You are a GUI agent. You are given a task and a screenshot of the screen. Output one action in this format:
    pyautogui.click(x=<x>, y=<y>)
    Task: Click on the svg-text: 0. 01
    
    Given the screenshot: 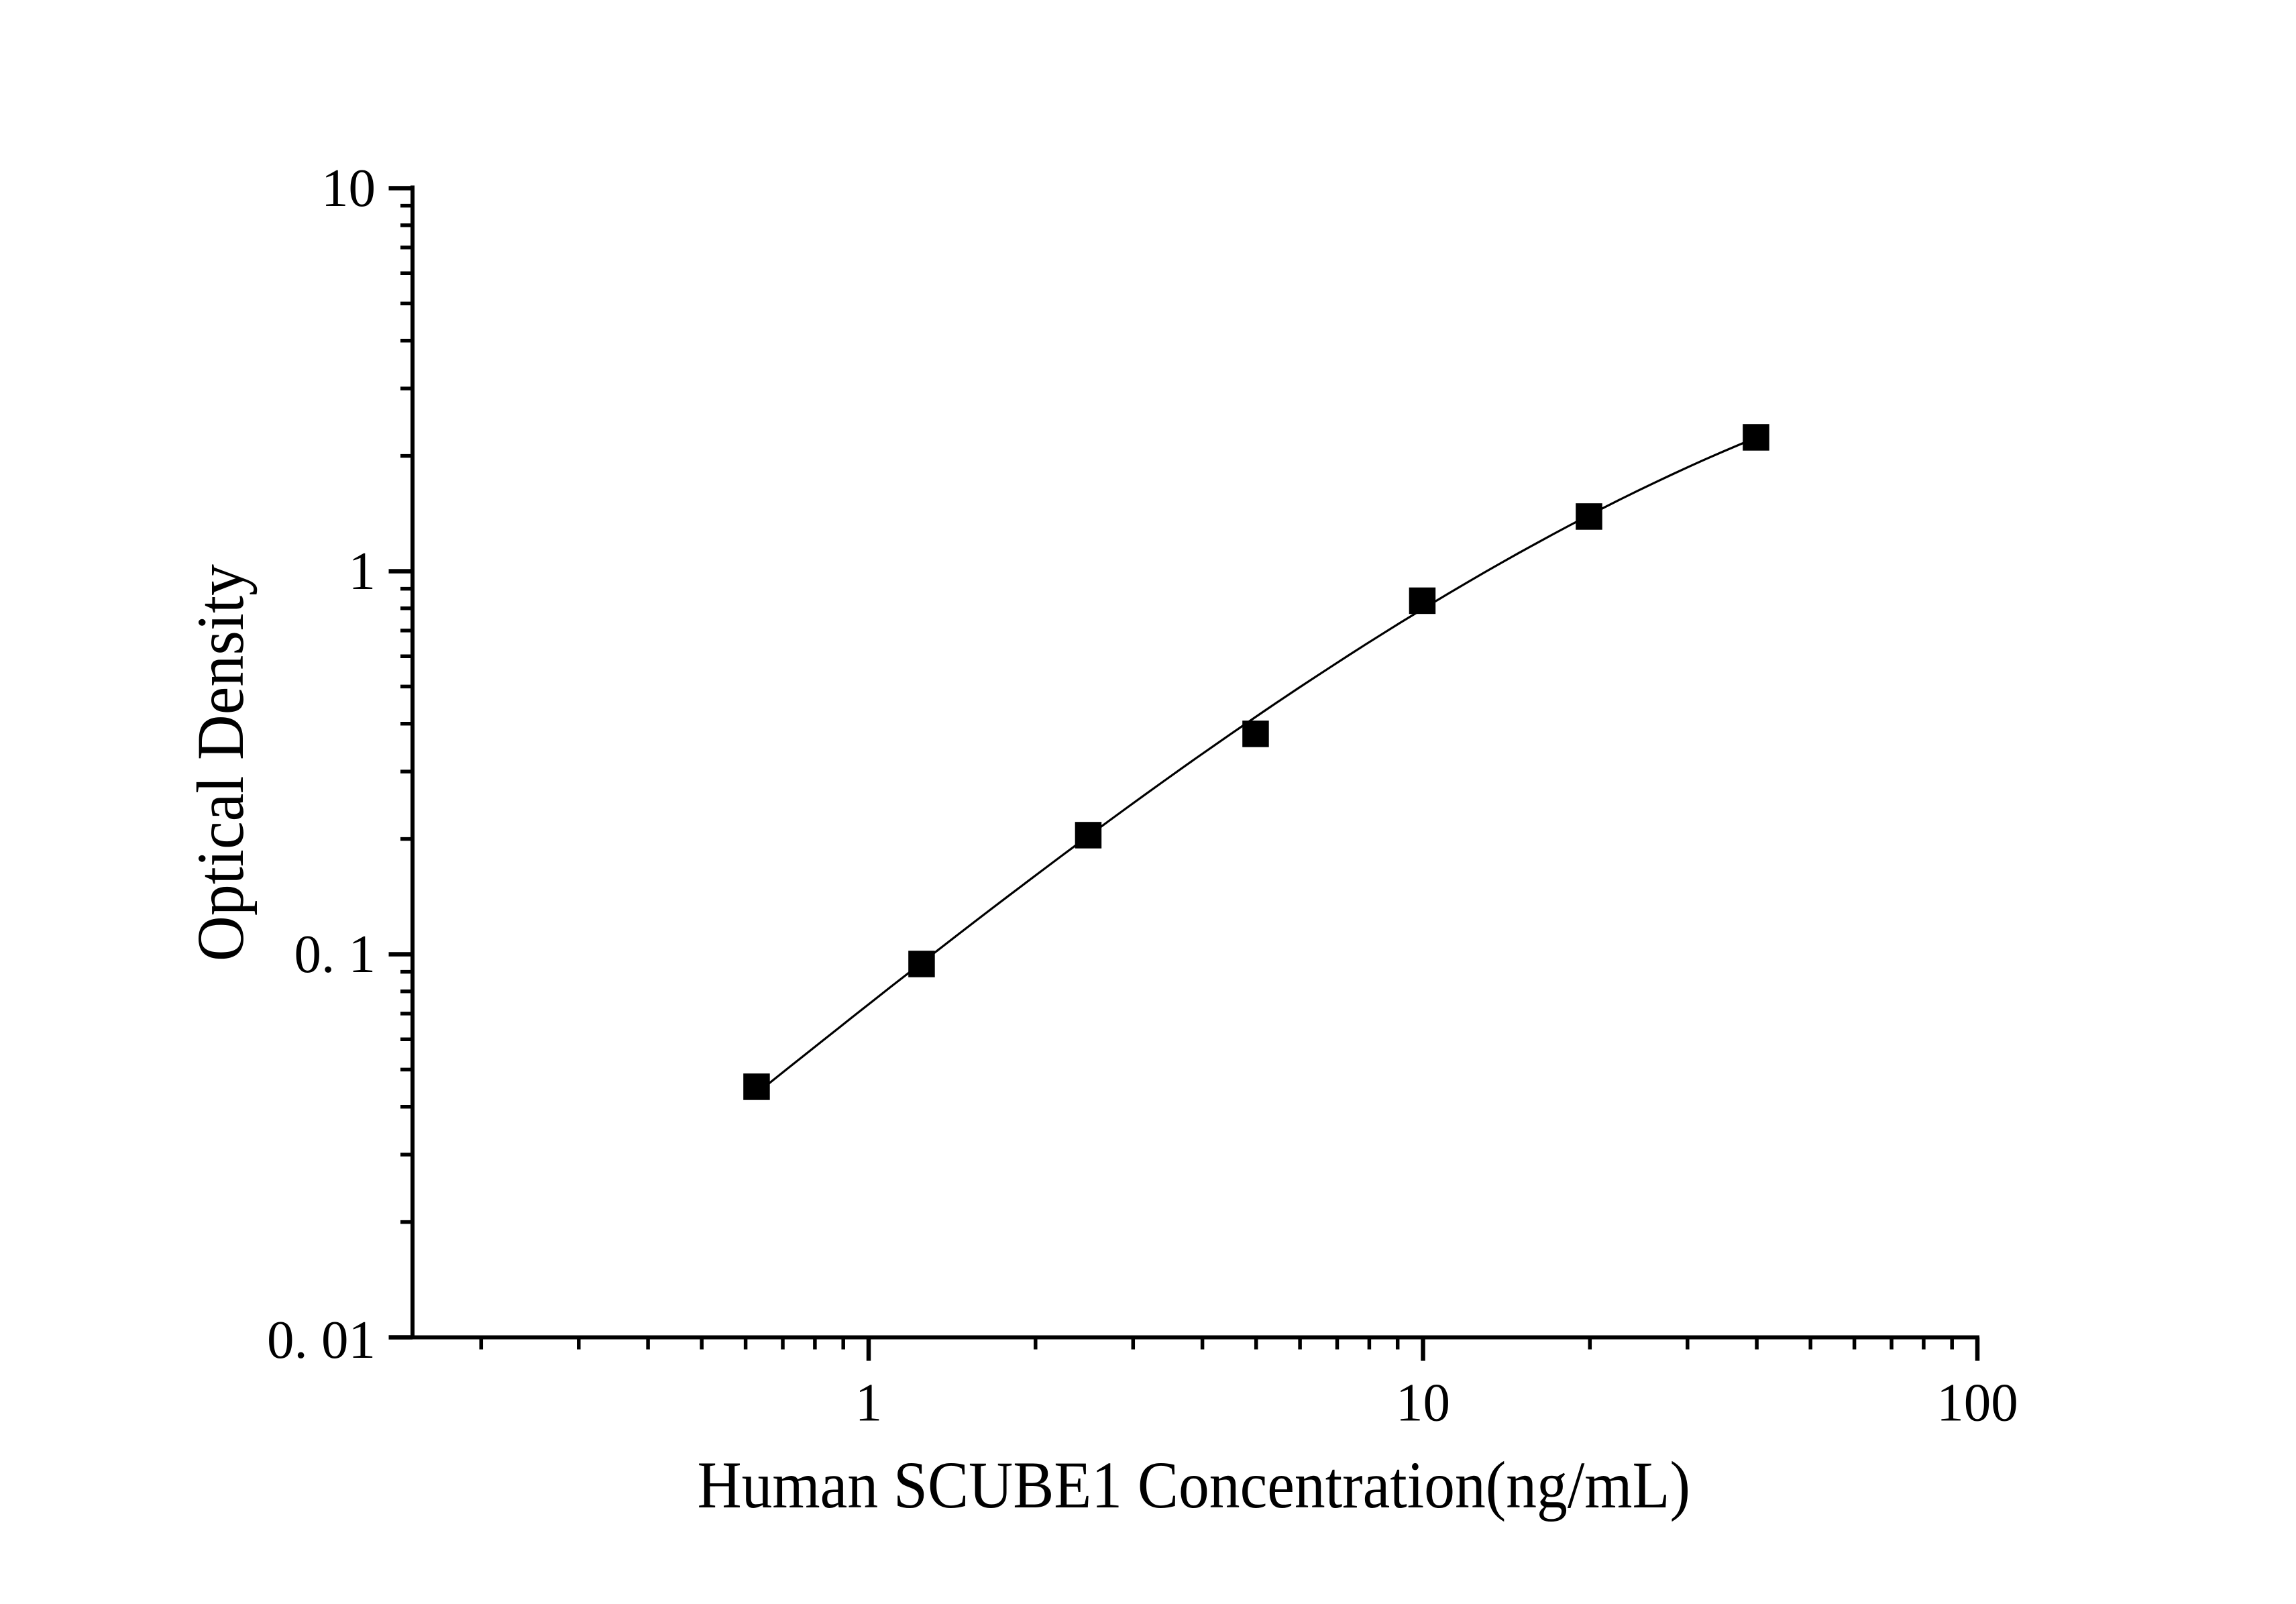 What is the action you would take?
    pyautogui.click(x=322, y=1339)
    